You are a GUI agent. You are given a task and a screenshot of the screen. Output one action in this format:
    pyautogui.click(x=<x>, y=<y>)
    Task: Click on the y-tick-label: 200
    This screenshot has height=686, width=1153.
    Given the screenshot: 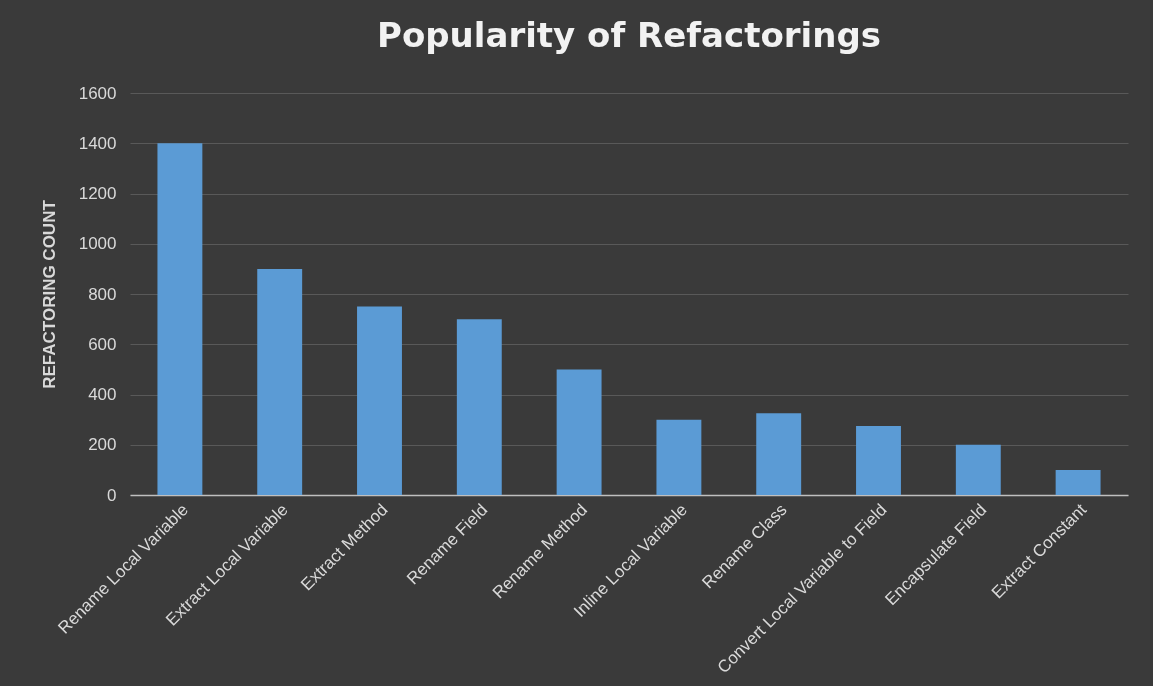 What is the action you would take?
    pyautogui.click(x=102, y=445)
    